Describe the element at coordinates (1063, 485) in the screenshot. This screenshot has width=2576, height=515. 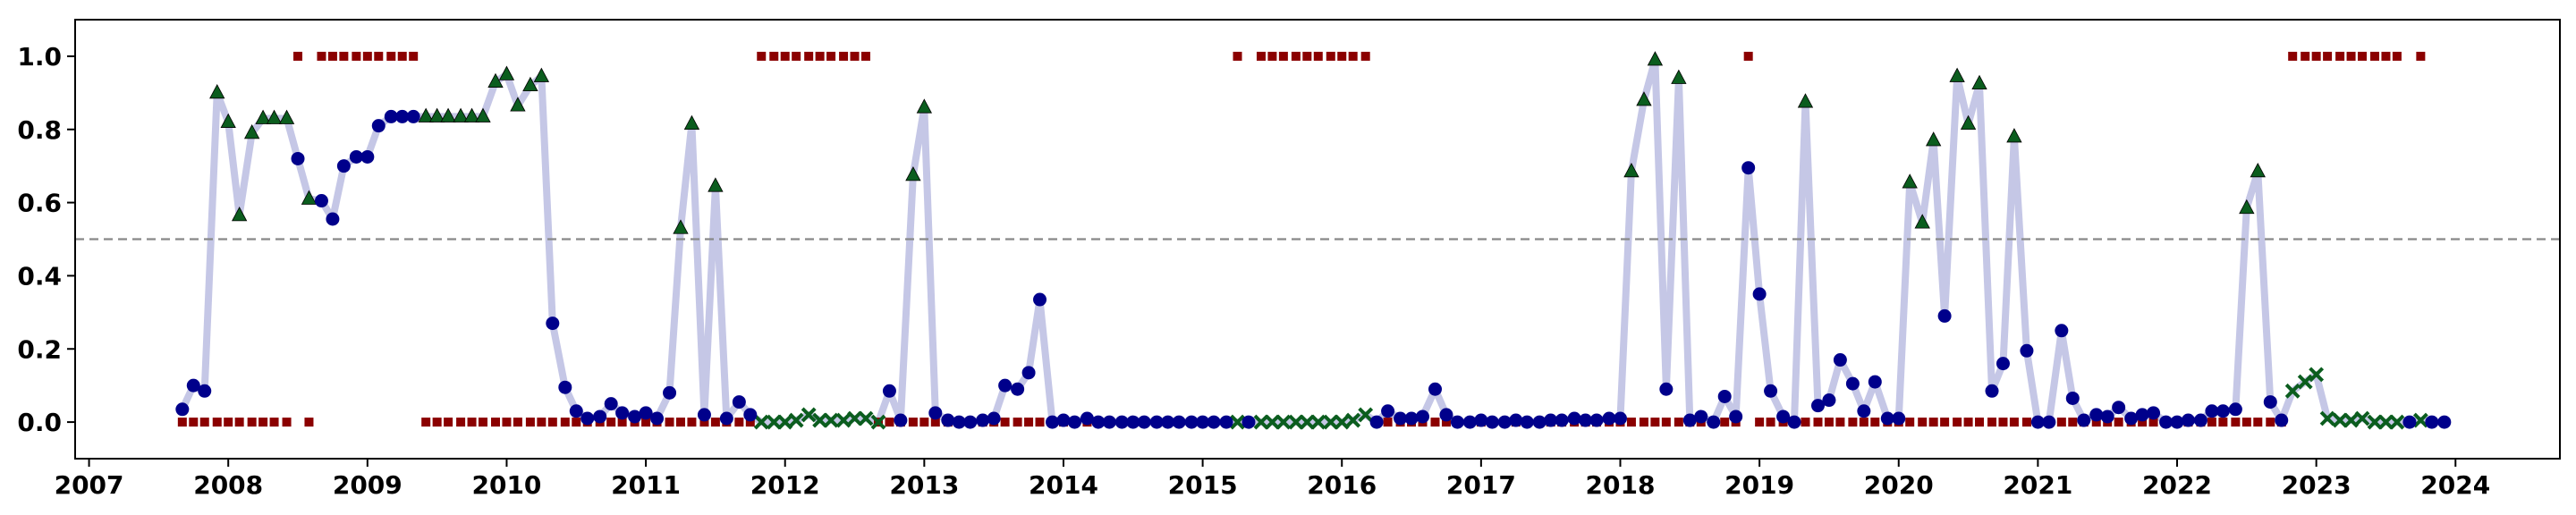
I see `x-tick-label: 2014` at that location.